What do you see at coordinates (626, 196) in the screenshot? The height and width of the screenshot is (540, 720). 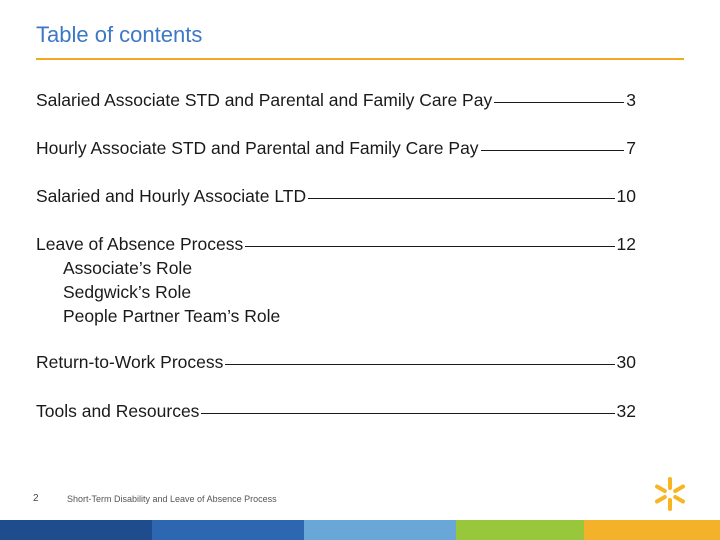 I see `toc-entry-page: 10` at bounding box center [626, 196].